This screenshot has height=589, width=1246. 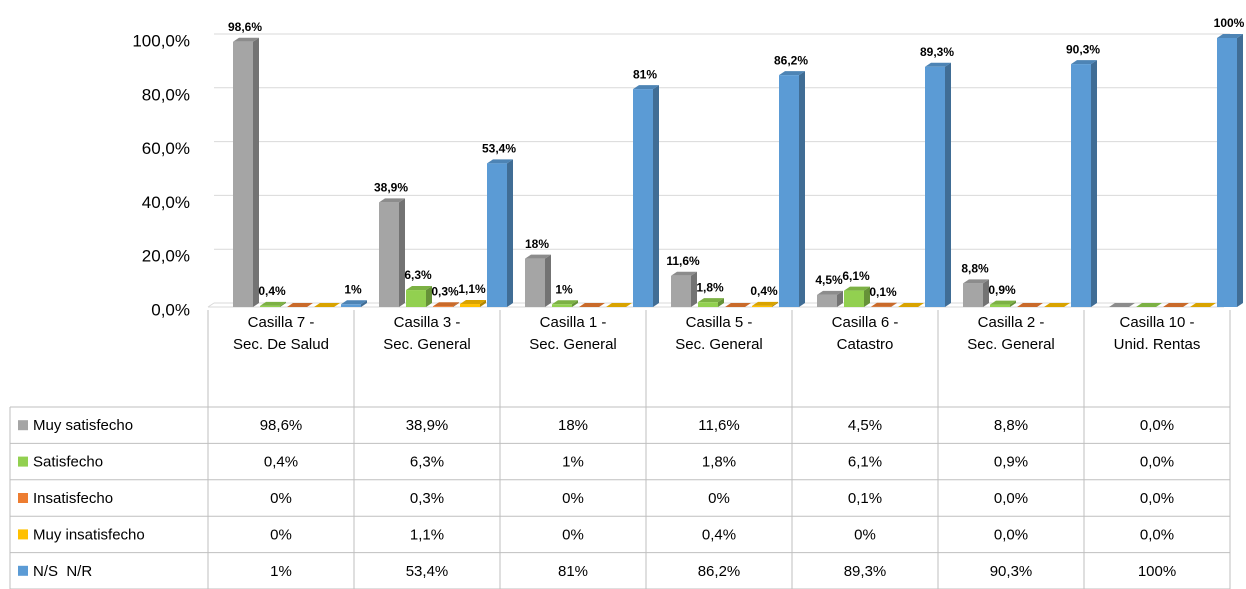 What do you see at coordinates (427, 571) in the screenshot?
I see `table-cell: 53,4%` at bounding box center [427, 571].